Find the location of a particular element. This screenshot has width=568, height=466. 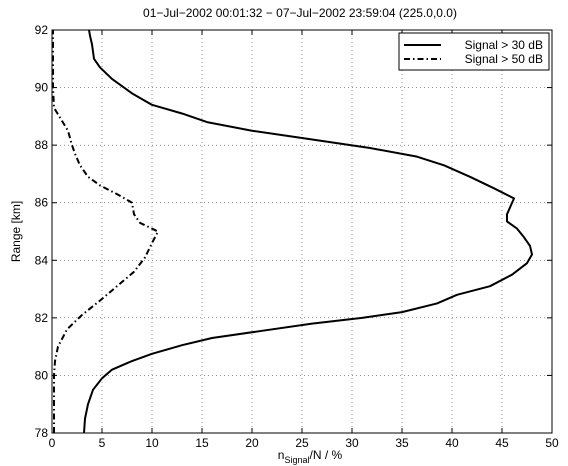

legend-label-1: Signal > 30 dB is located at coordinates (504, 45).